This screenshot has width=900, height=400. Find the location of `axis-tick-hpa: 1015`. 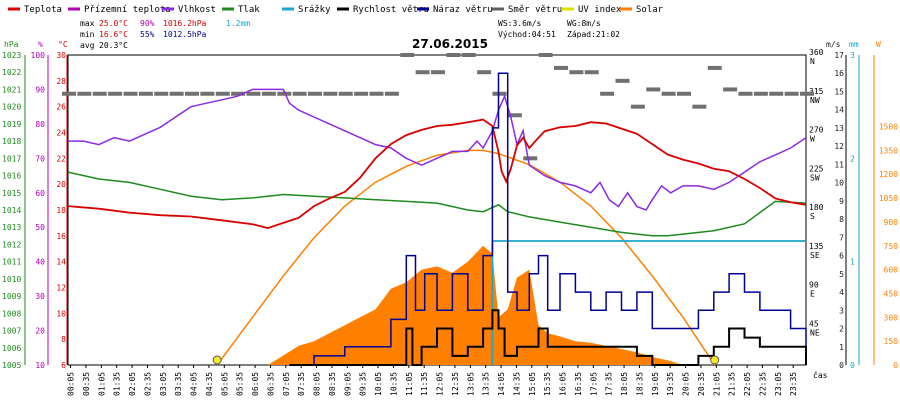

axis-tick-hpa: 1015 is located at coordinates (11, 193).